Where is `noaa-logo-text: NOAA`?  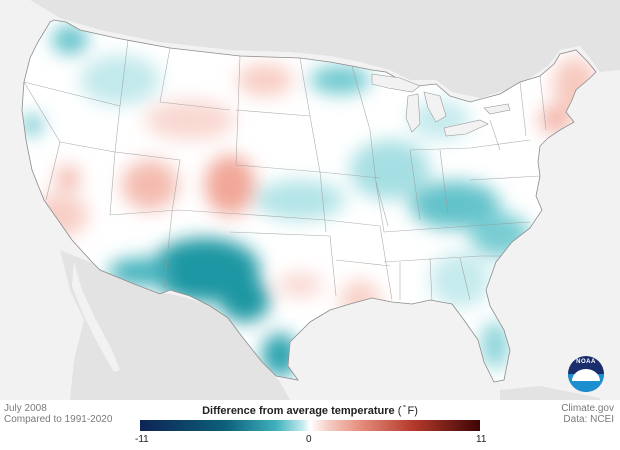
noaa-logo-text: NOAA is located at coordinates (586, 362).